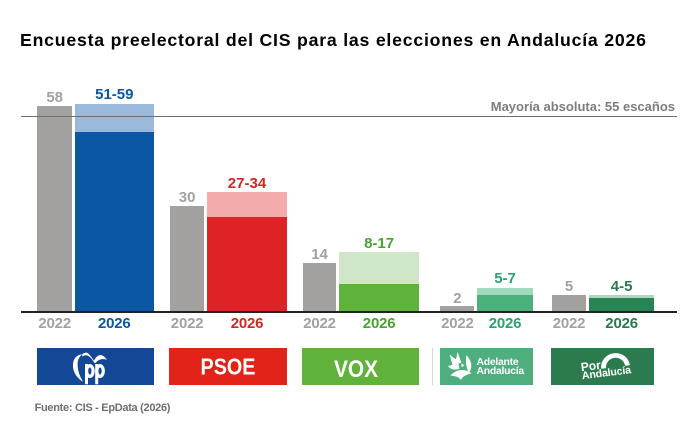 Image resolution: width=690 pixels, height=429 pixels. I want to click on svg-text: PSOE, so click(228, 367).